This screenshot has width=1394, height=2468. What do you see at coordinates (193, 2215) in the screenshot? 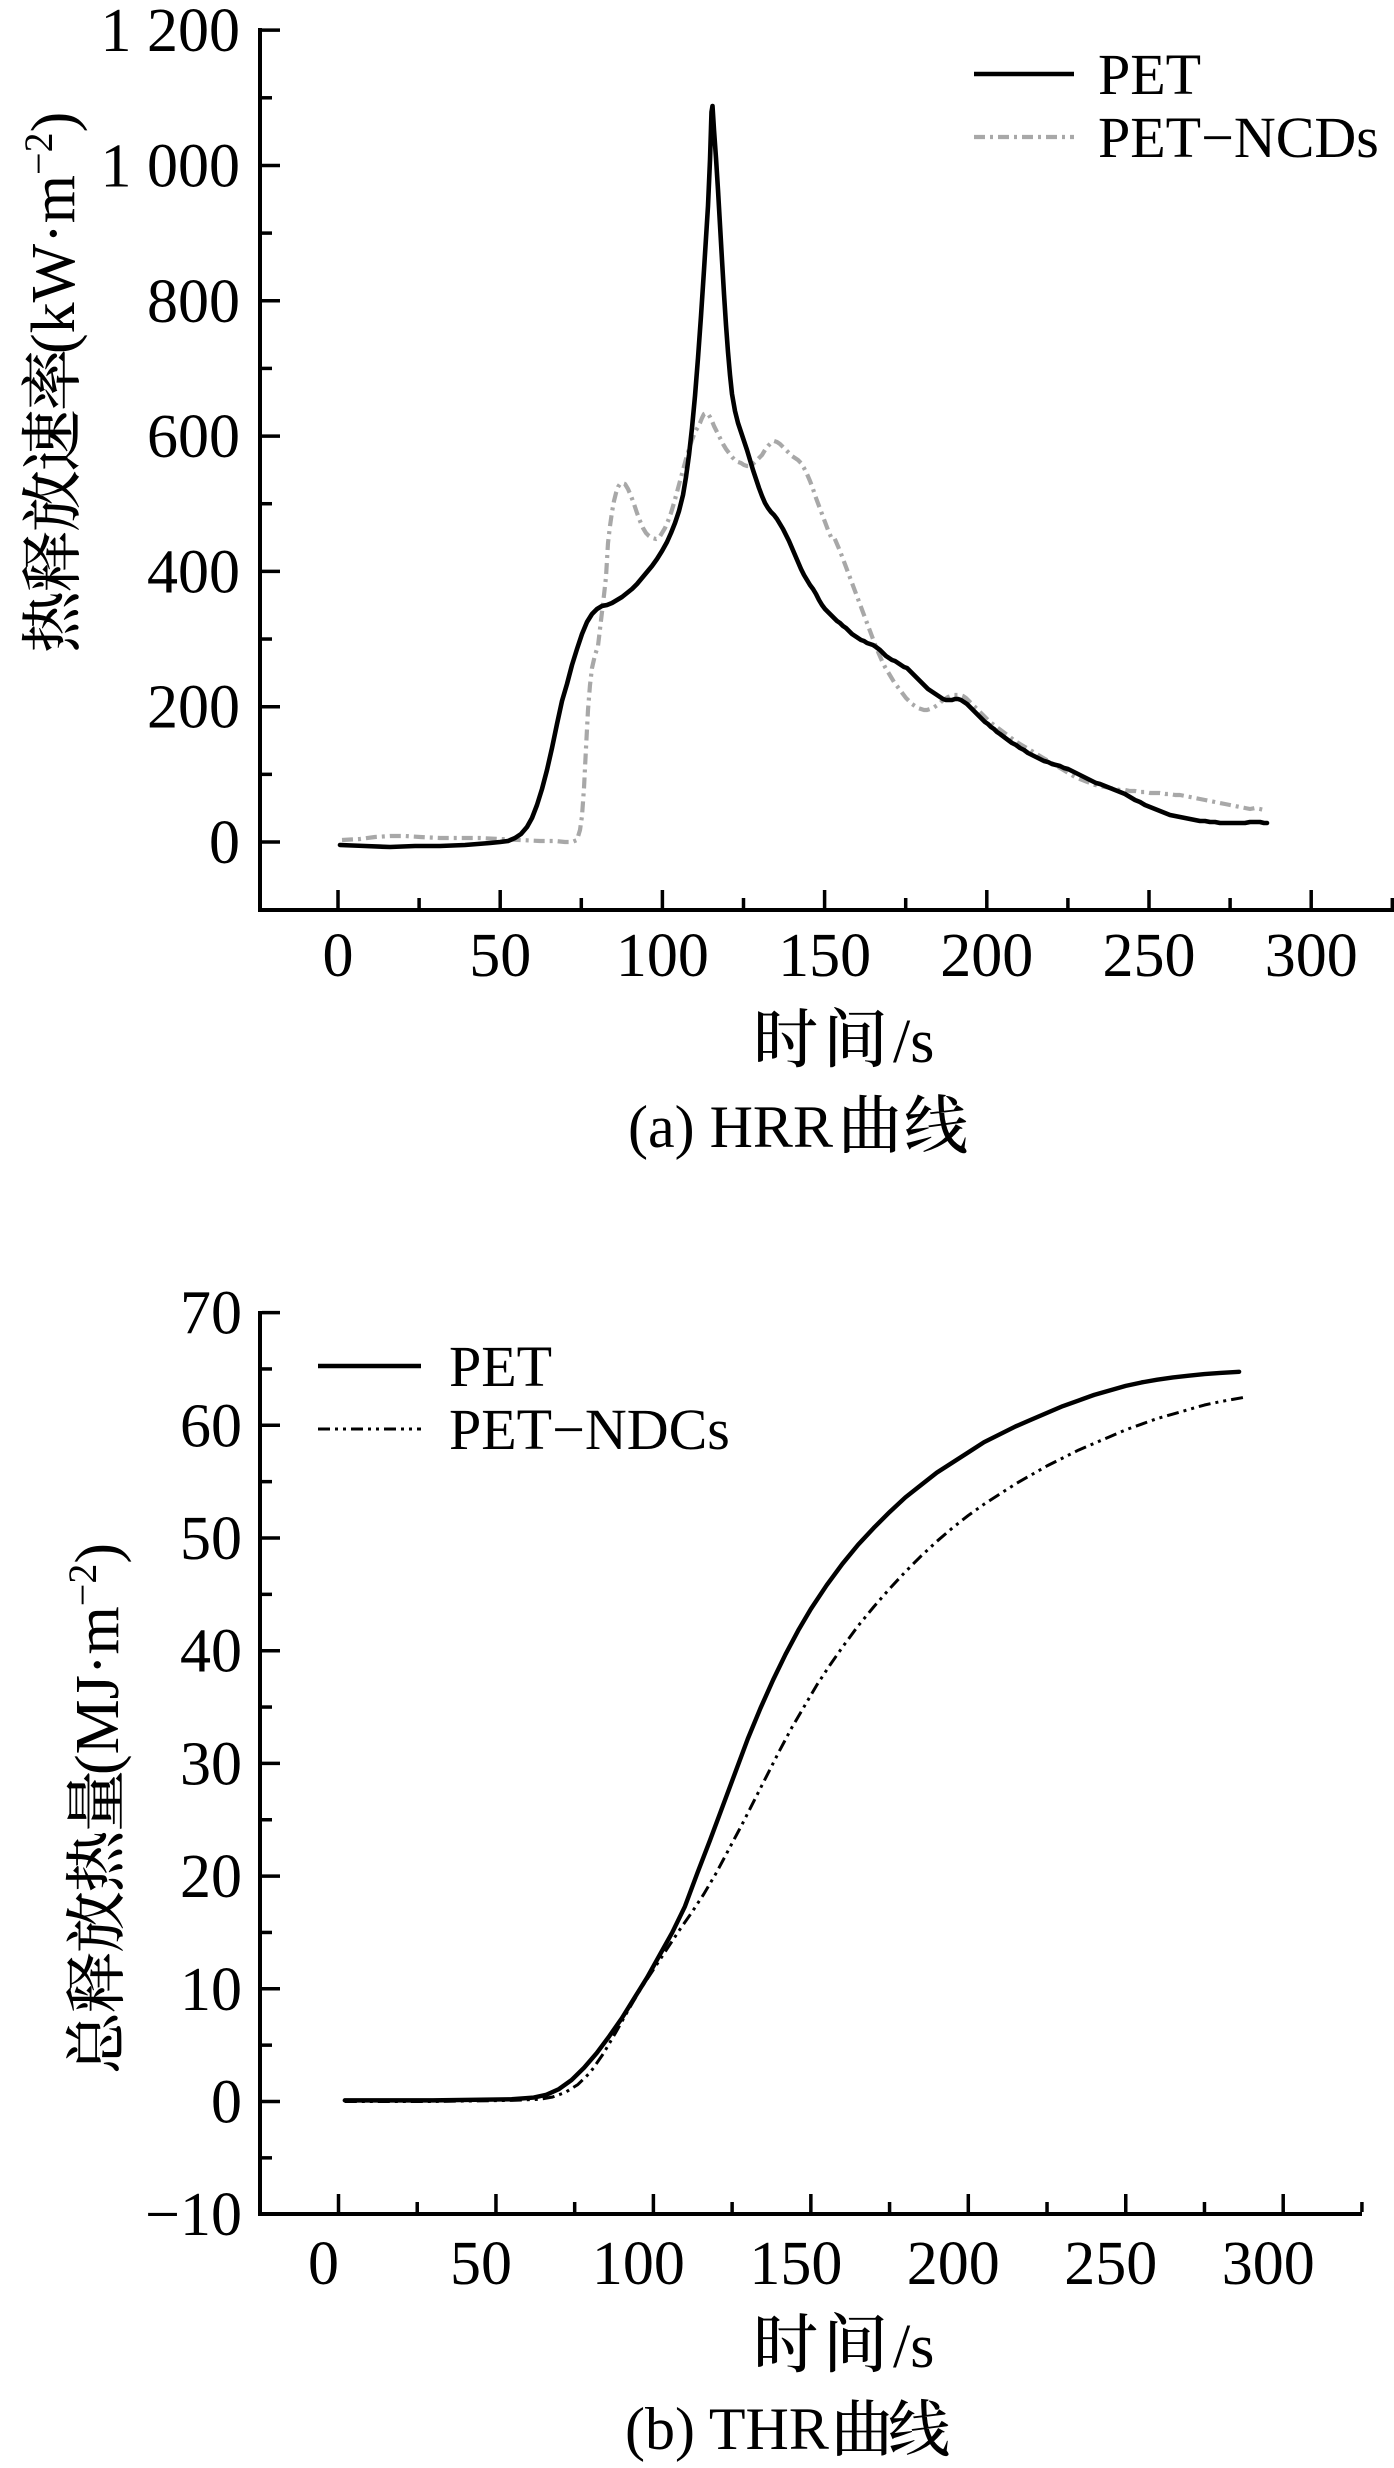
I see `svg-text: −10` at bounding box center [193, 2215].